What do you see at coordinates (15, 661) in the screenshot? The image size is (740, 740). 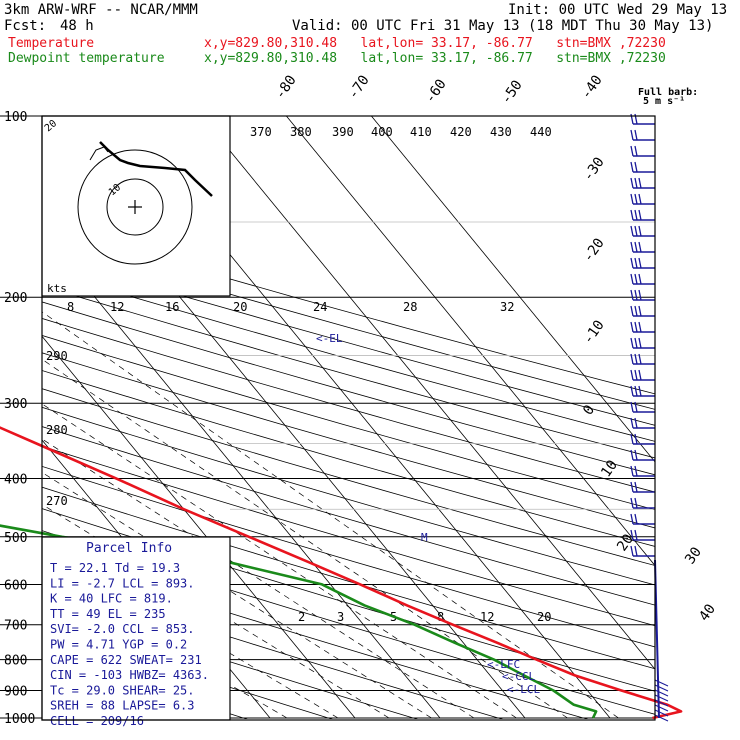 I see `pressure-label: 800` at bounding box center [15, 661].